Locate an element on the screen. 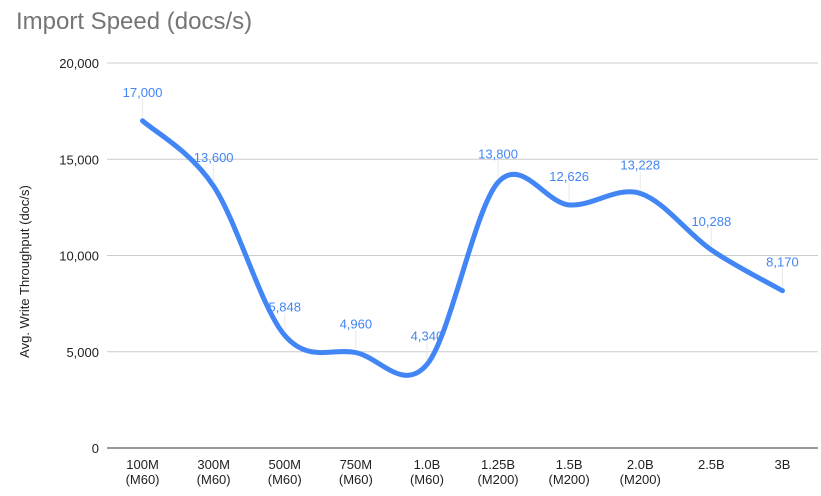 This screenshot has width=821, height=496. y-tick-label: 0 is located at coordinates (95, 448).